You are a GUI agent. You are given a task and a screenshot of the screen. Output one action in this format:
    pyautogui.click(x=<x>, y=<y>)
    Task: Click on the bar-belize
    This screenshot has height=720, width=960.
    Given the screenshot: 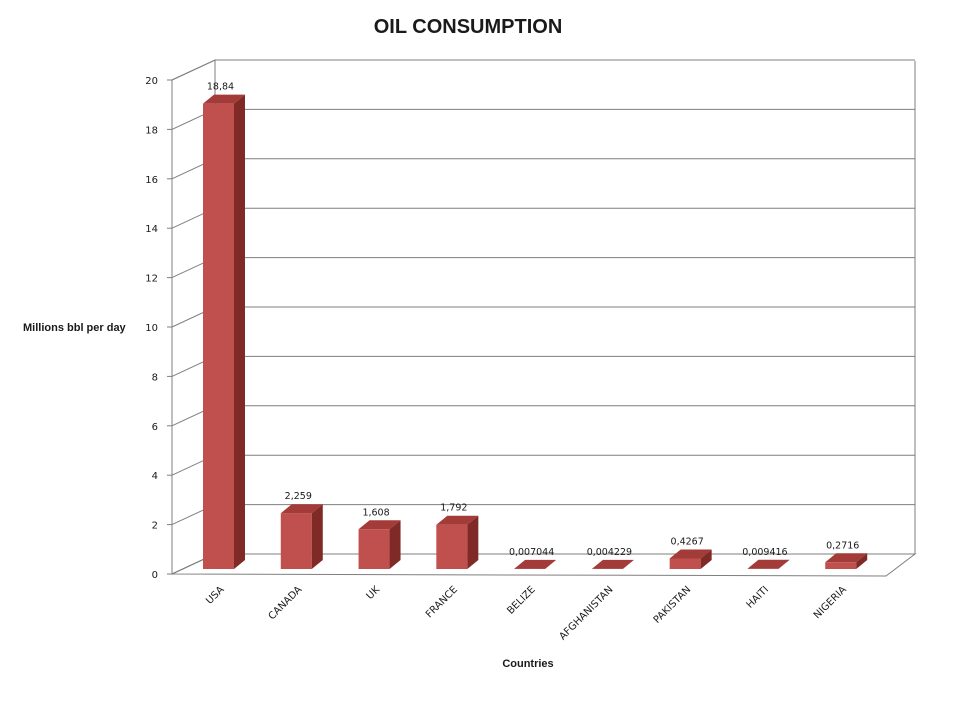 What is the action you would take?
    pyautogui.click(x=535, y=564)
    